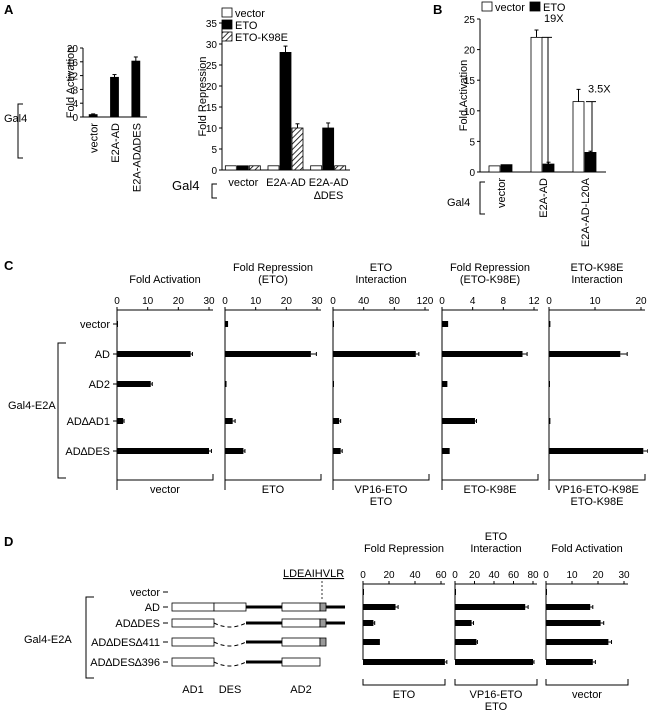  What do you see at coordinates (88, 422) in the screenshot?
I see `row-label: AD∆AD1` at bounding box center [88, 422].